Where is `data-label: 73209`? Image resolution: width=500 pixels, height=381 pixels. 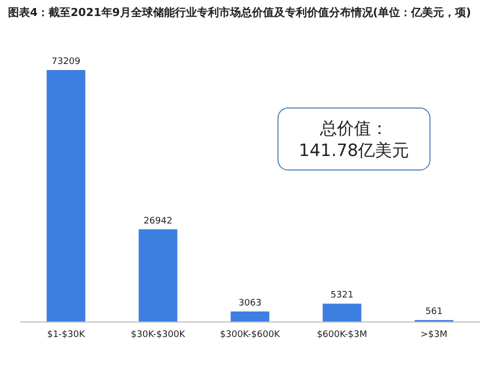 data-label: 73209 is located at coordinates (66, 62).